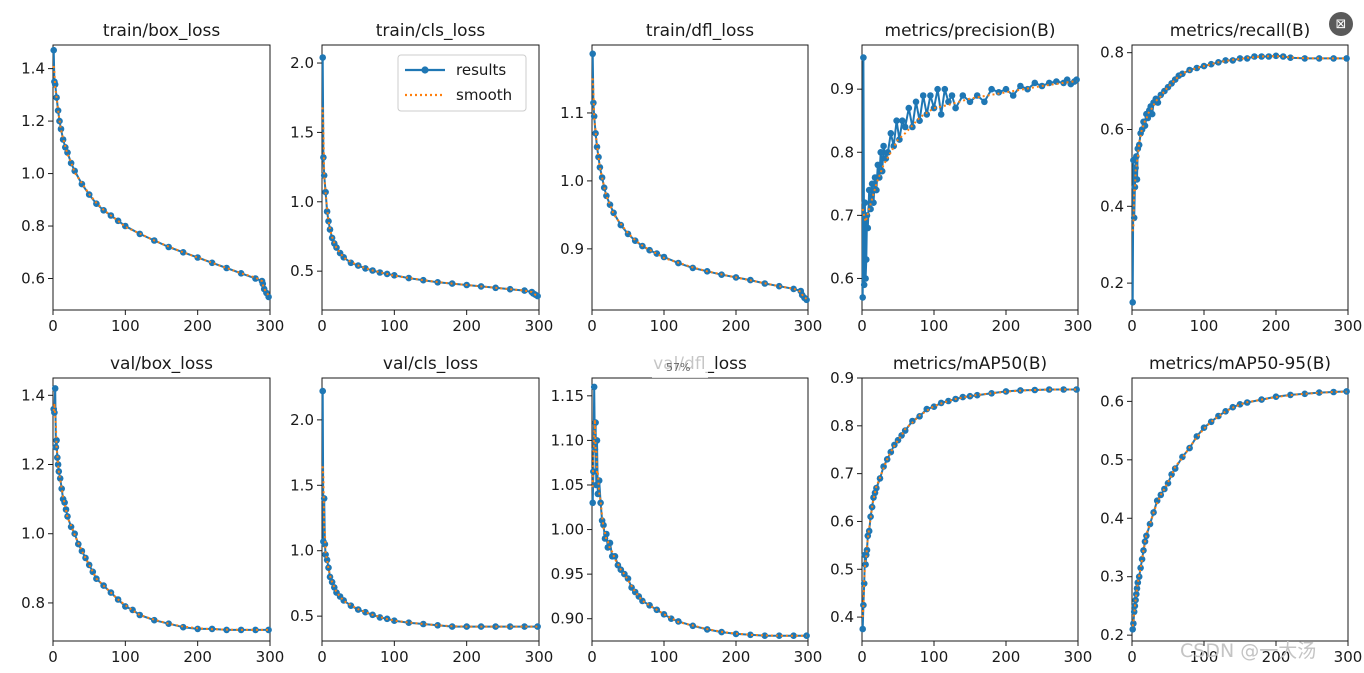 The image size is (1364, 673). Describe the element at coordinates (567, 530) in the screenshot. I see `y-tick-label: 1.00` at that location.